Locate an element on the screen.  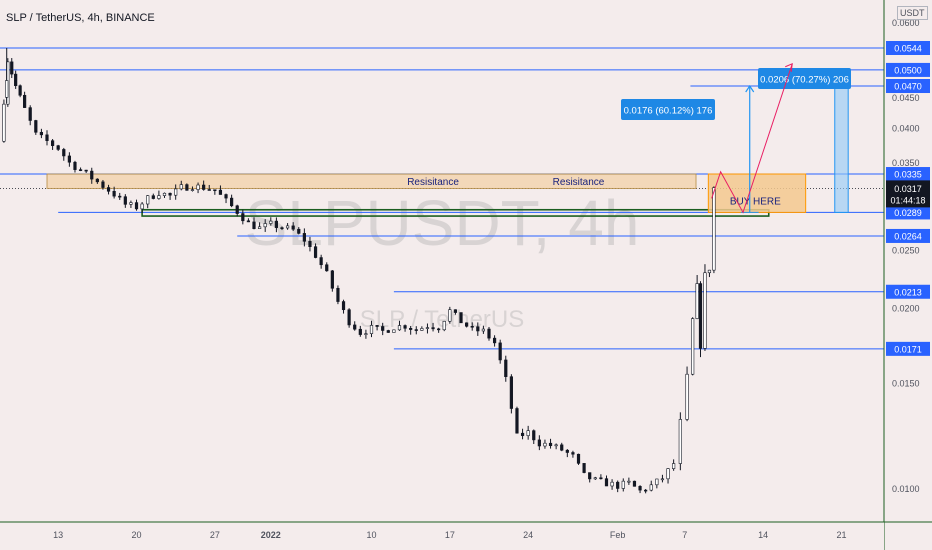
resistance-zone is located at coordinates (371, 181).